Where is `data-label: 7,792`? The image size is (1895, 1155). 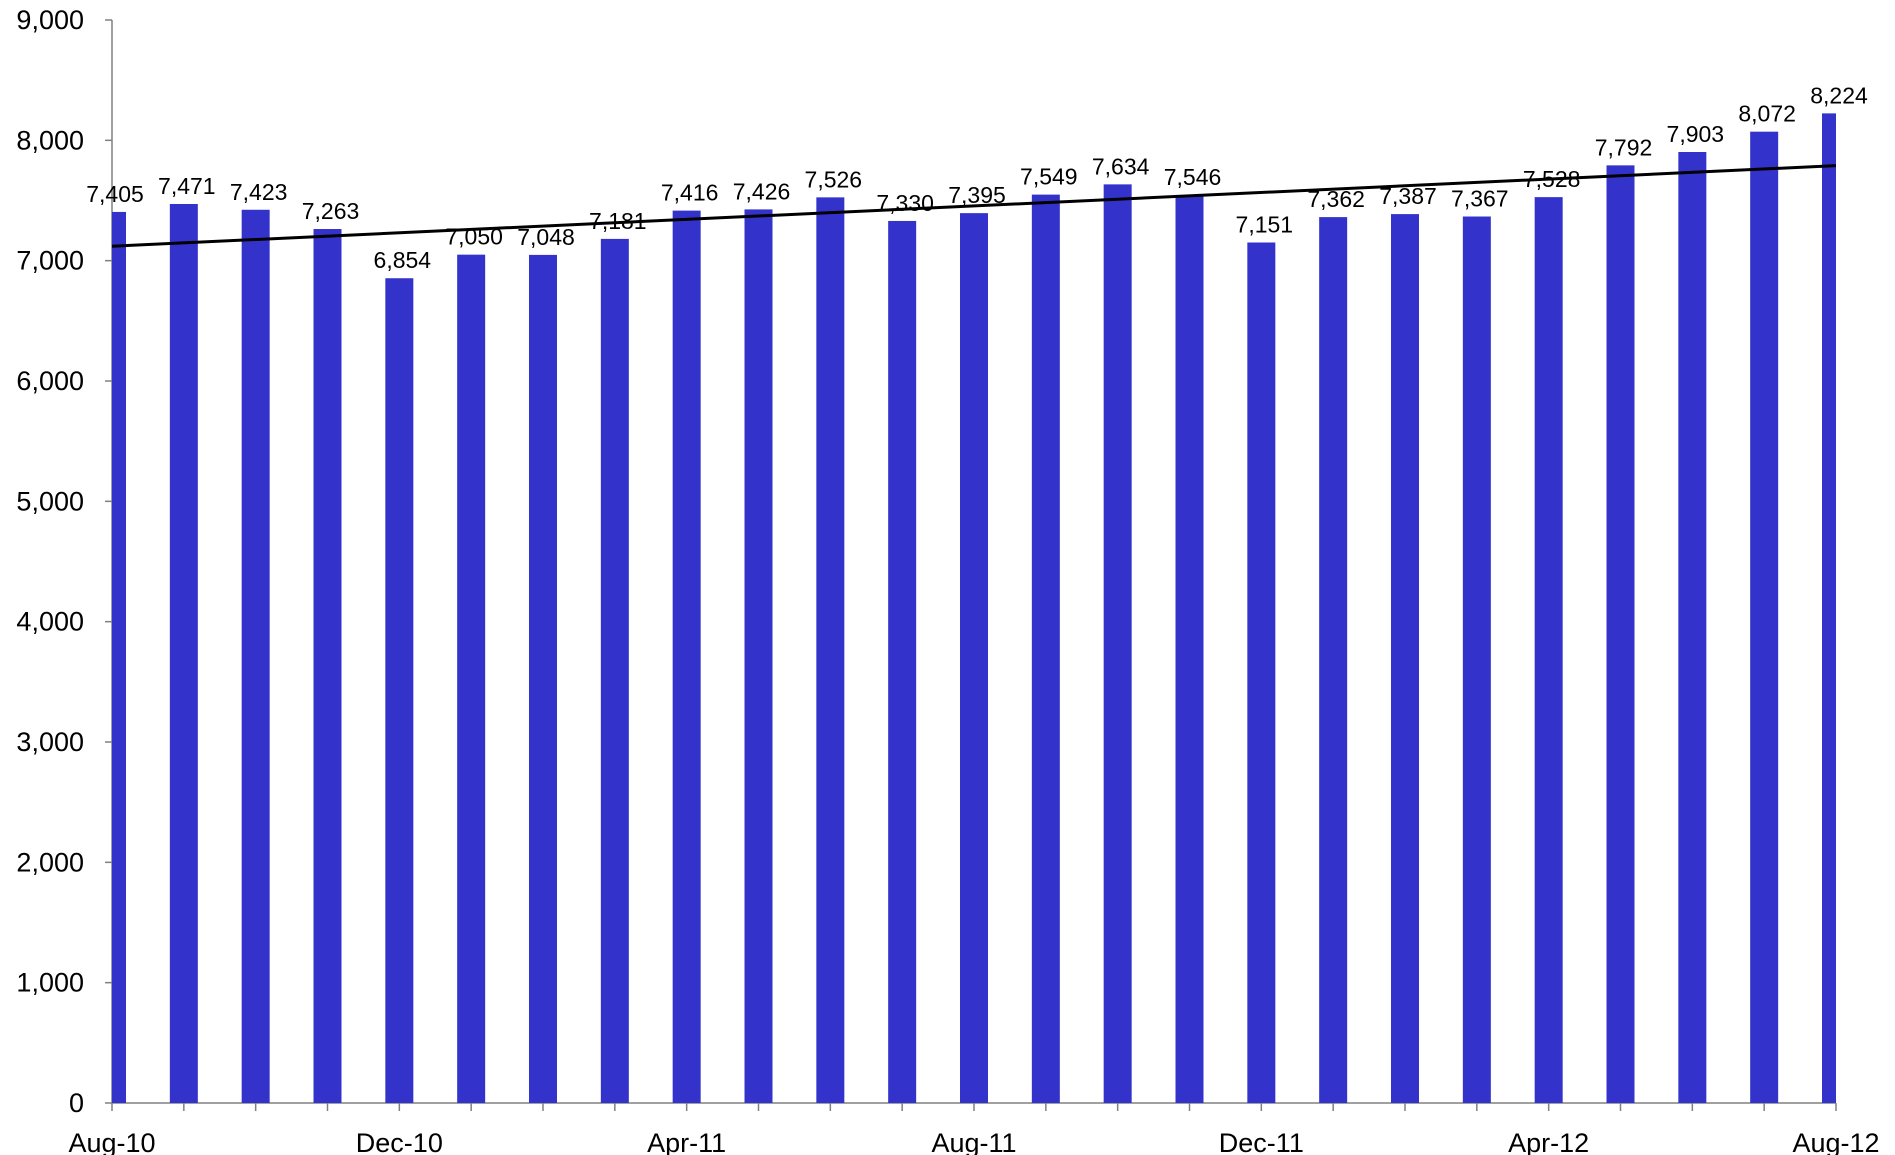 data-label: 7,792 is located at coordinates (1624, 147).